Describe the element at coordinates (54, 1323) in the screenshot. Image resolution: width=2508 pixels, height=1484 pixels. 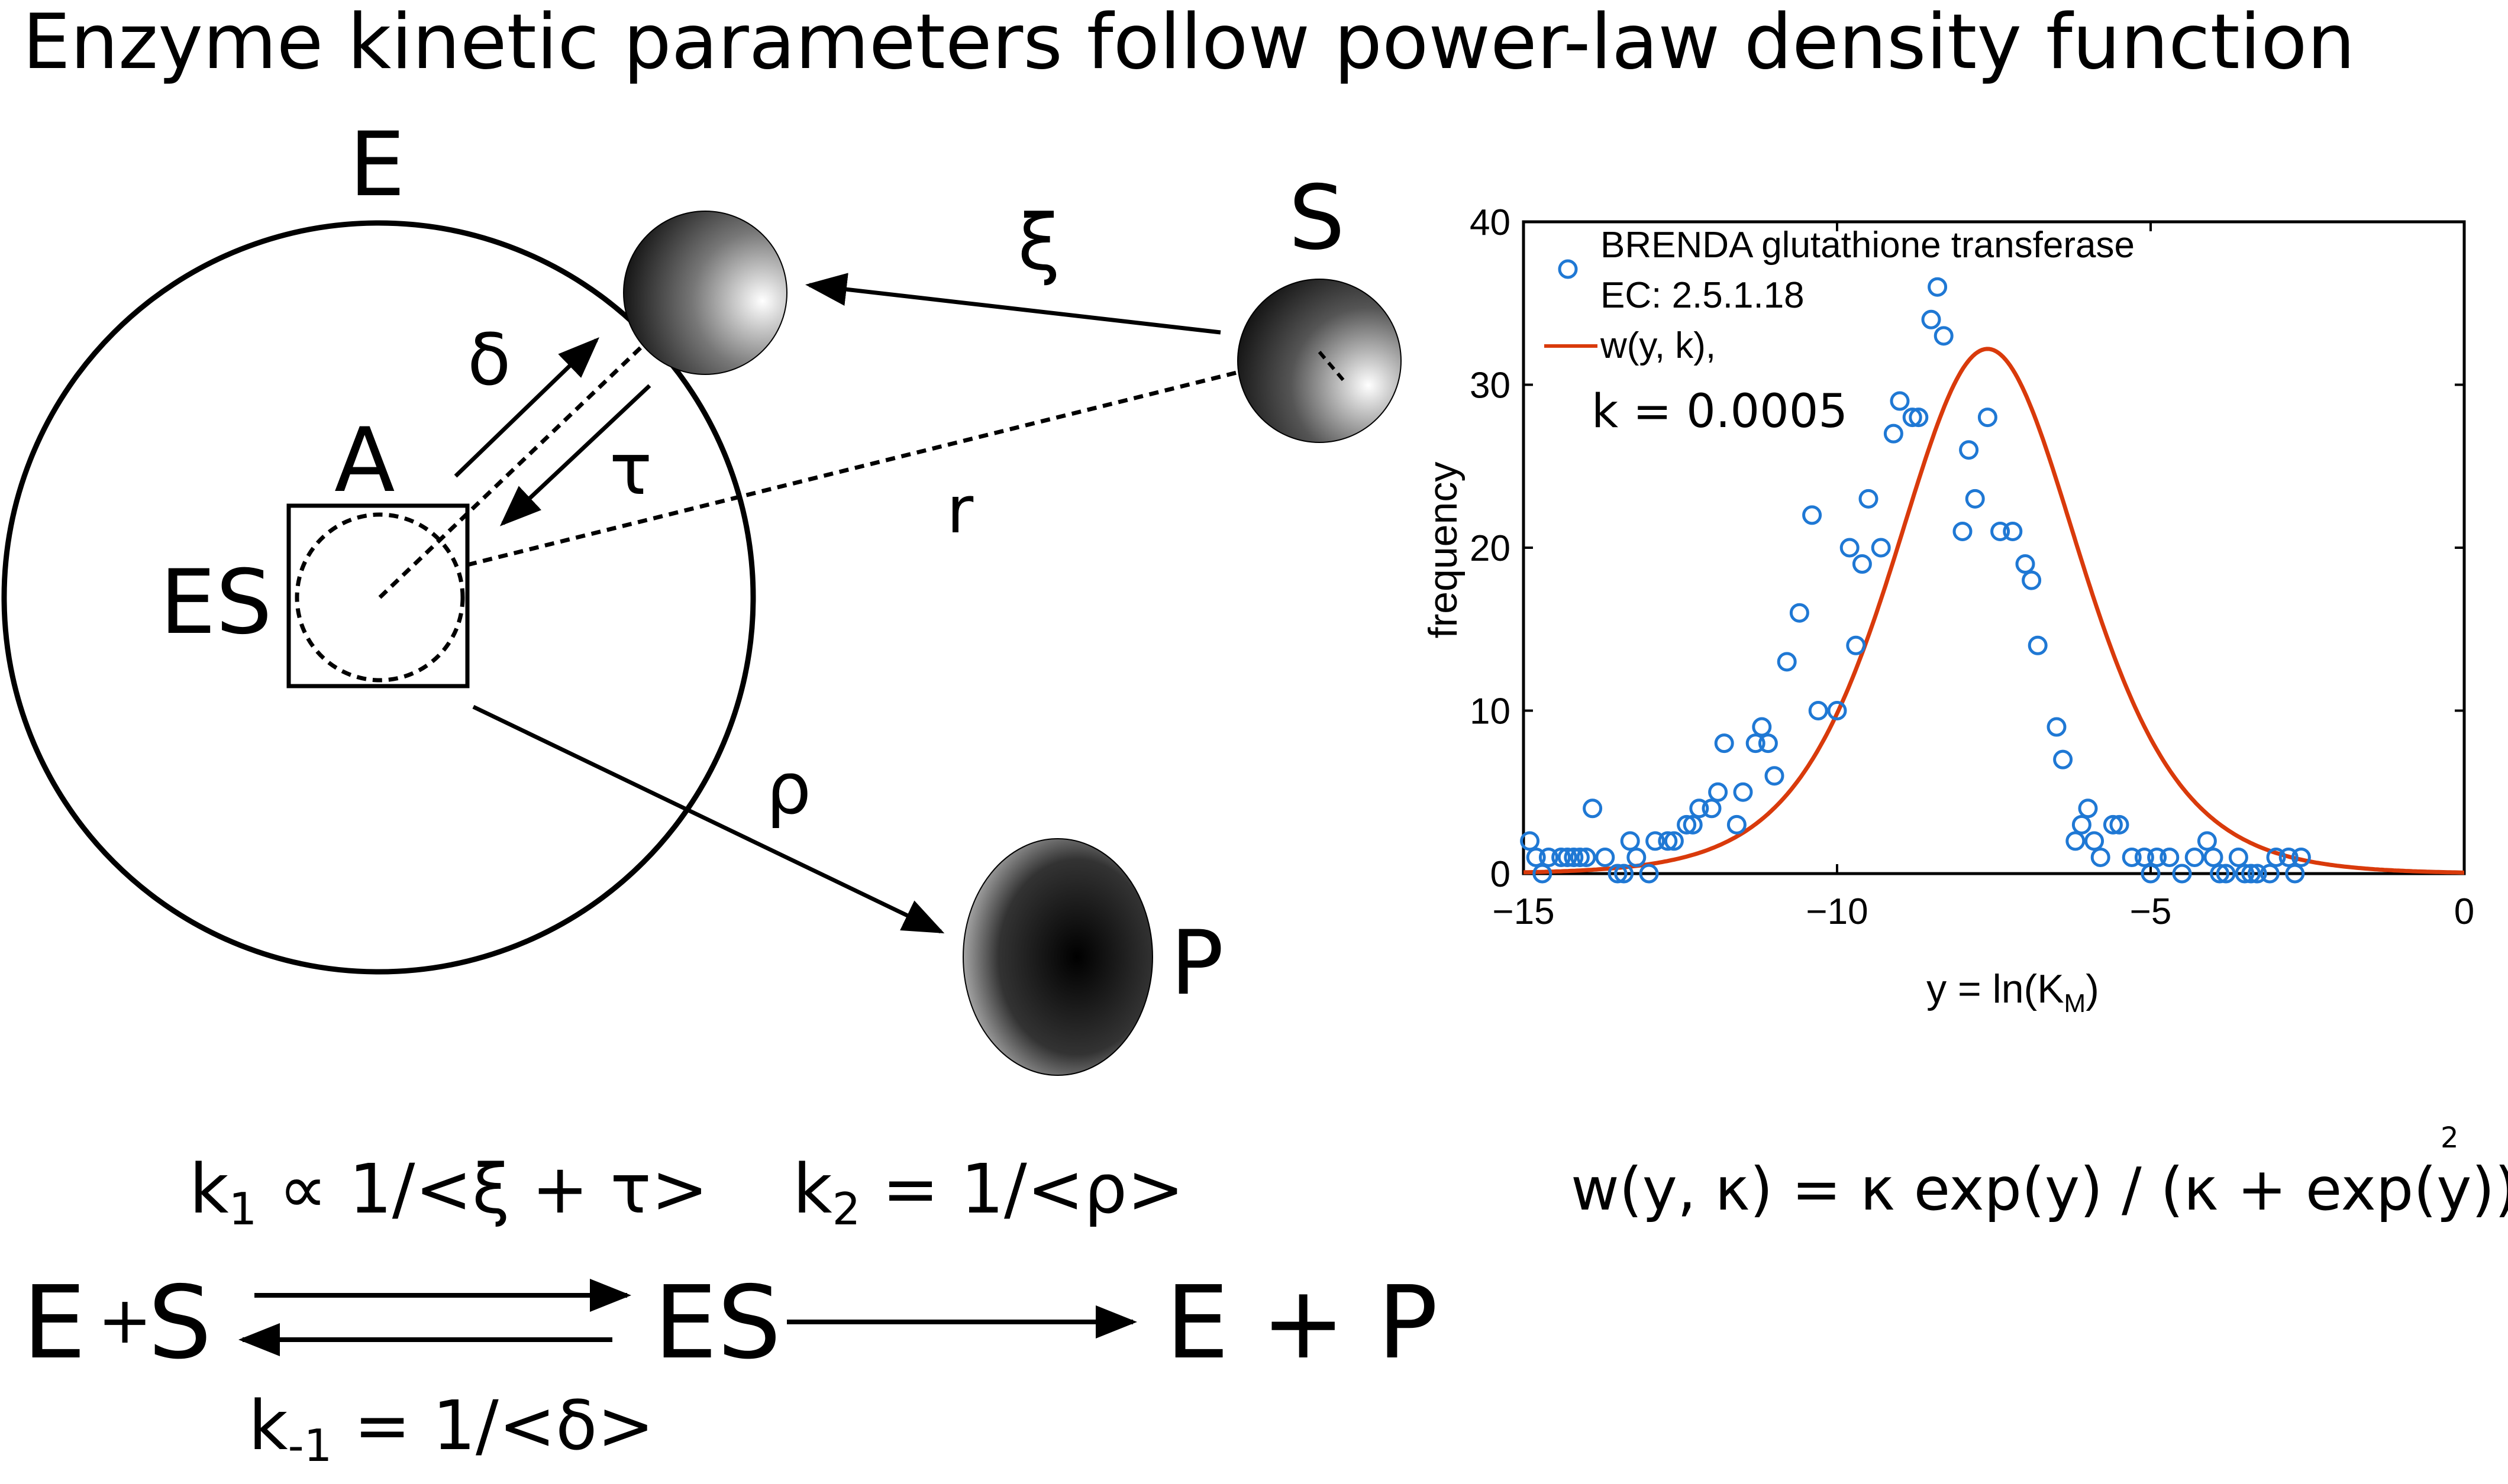
I see `reactant-e-label: E` at that location.